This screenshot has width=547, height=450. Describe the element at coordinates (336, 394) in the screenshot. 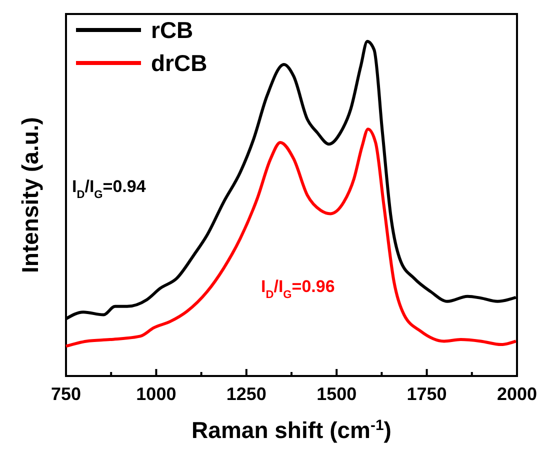

I see `x-tick-label: 1500` at that location.